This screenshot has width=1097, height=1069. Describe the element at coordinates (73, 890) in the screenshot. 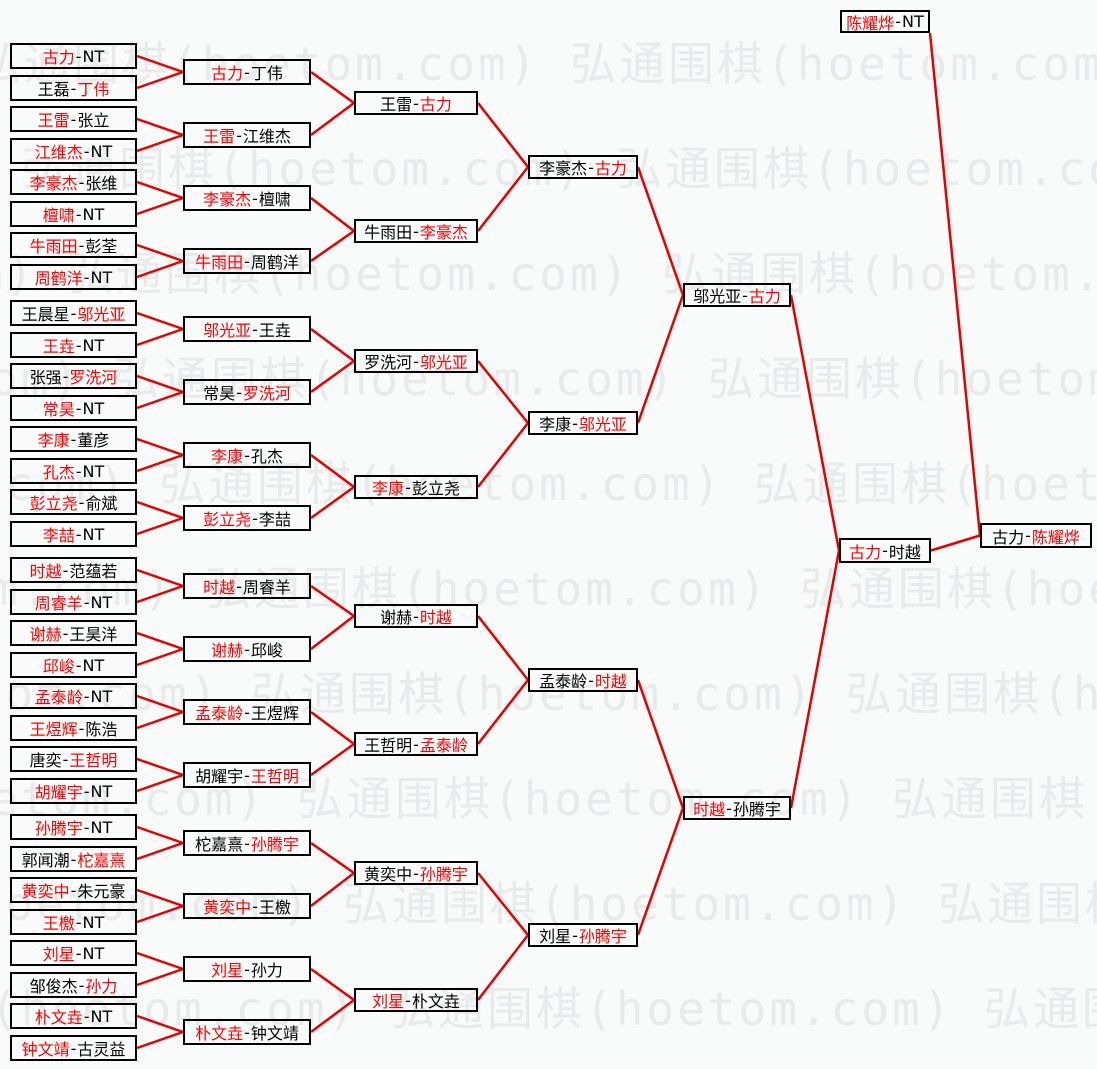

I see `match-box: 黄奕中 - 朱元豪` at that location.